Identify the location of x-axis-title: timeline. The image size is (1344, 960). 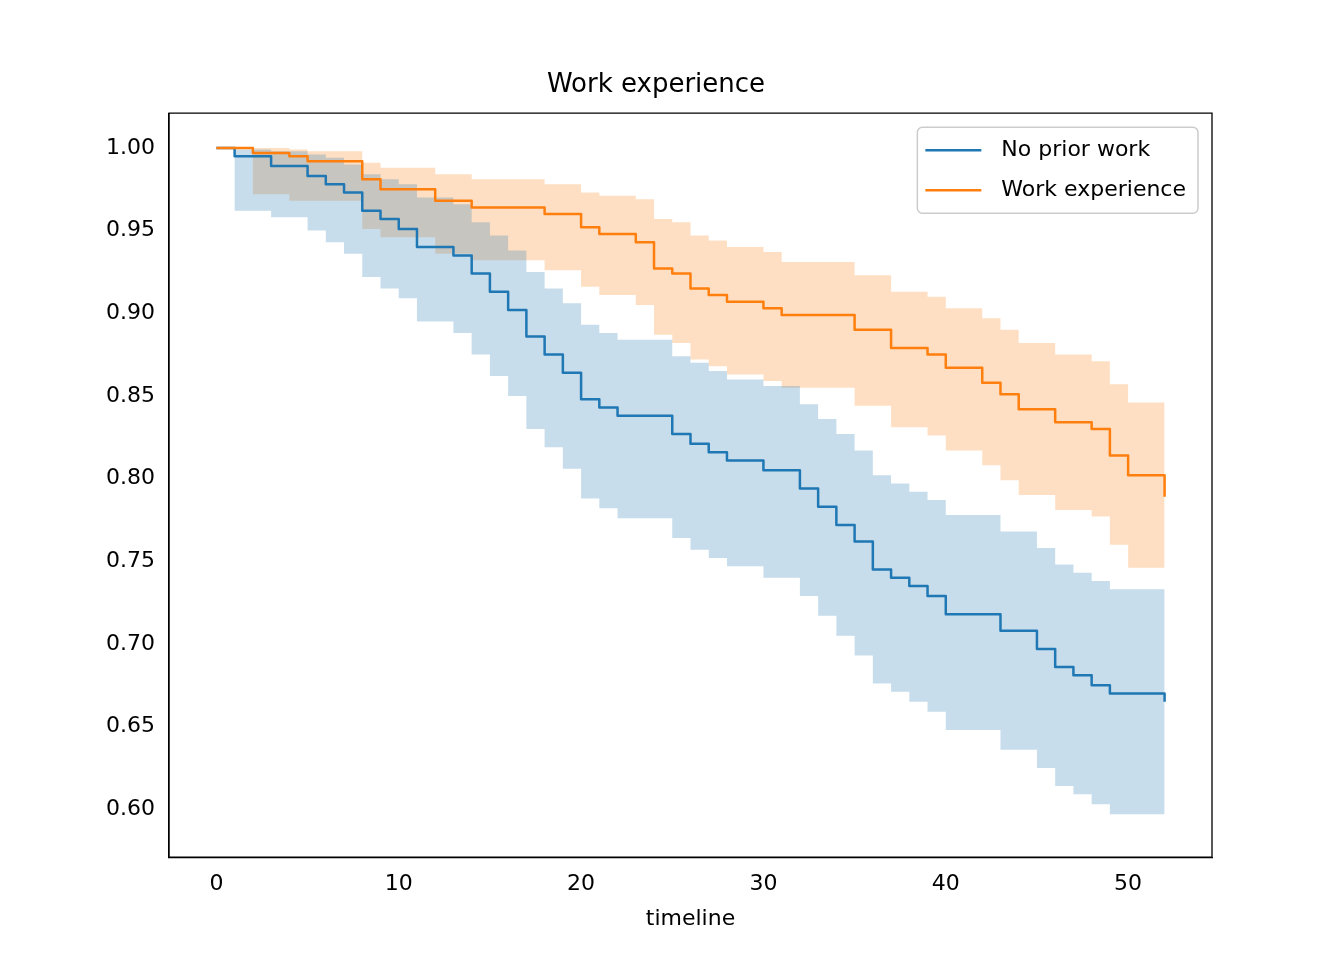
(690, 917).